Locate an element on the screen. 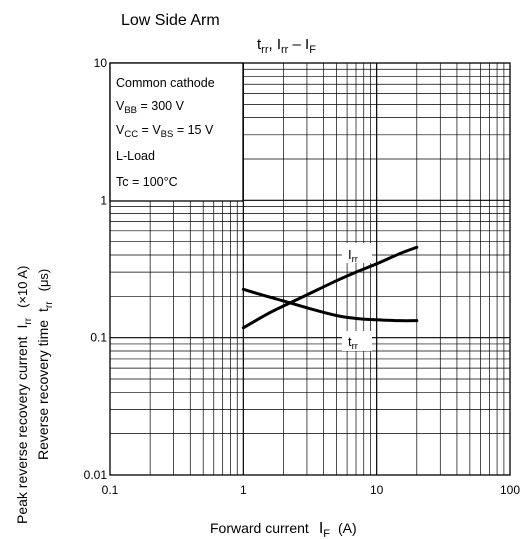 Image resolution: width=524 pixels, height=539 pixels. x-tick-label: 10 is located at coordinates (377, 490).